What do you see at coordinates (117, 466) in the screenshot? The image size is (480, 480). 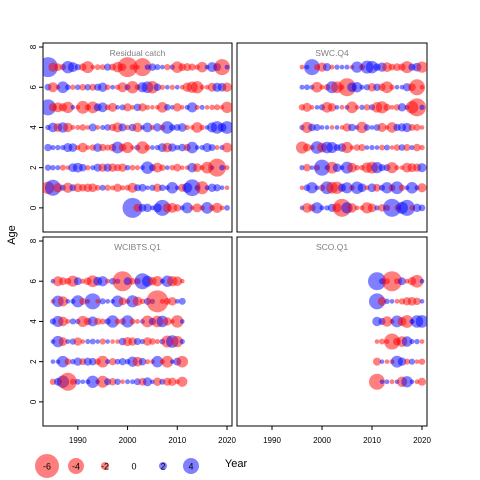 I see `legend: -6 -4 -2 0 2 4` at bounding box center [117, 466].